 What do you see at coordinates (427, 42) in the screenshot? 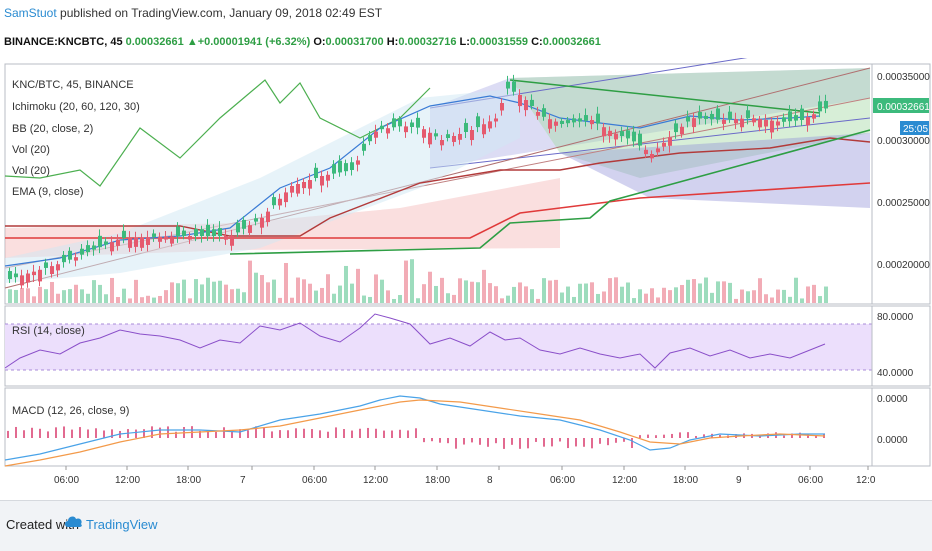
I see `high-value: 0.00032716` at bounding box center [427, 42].